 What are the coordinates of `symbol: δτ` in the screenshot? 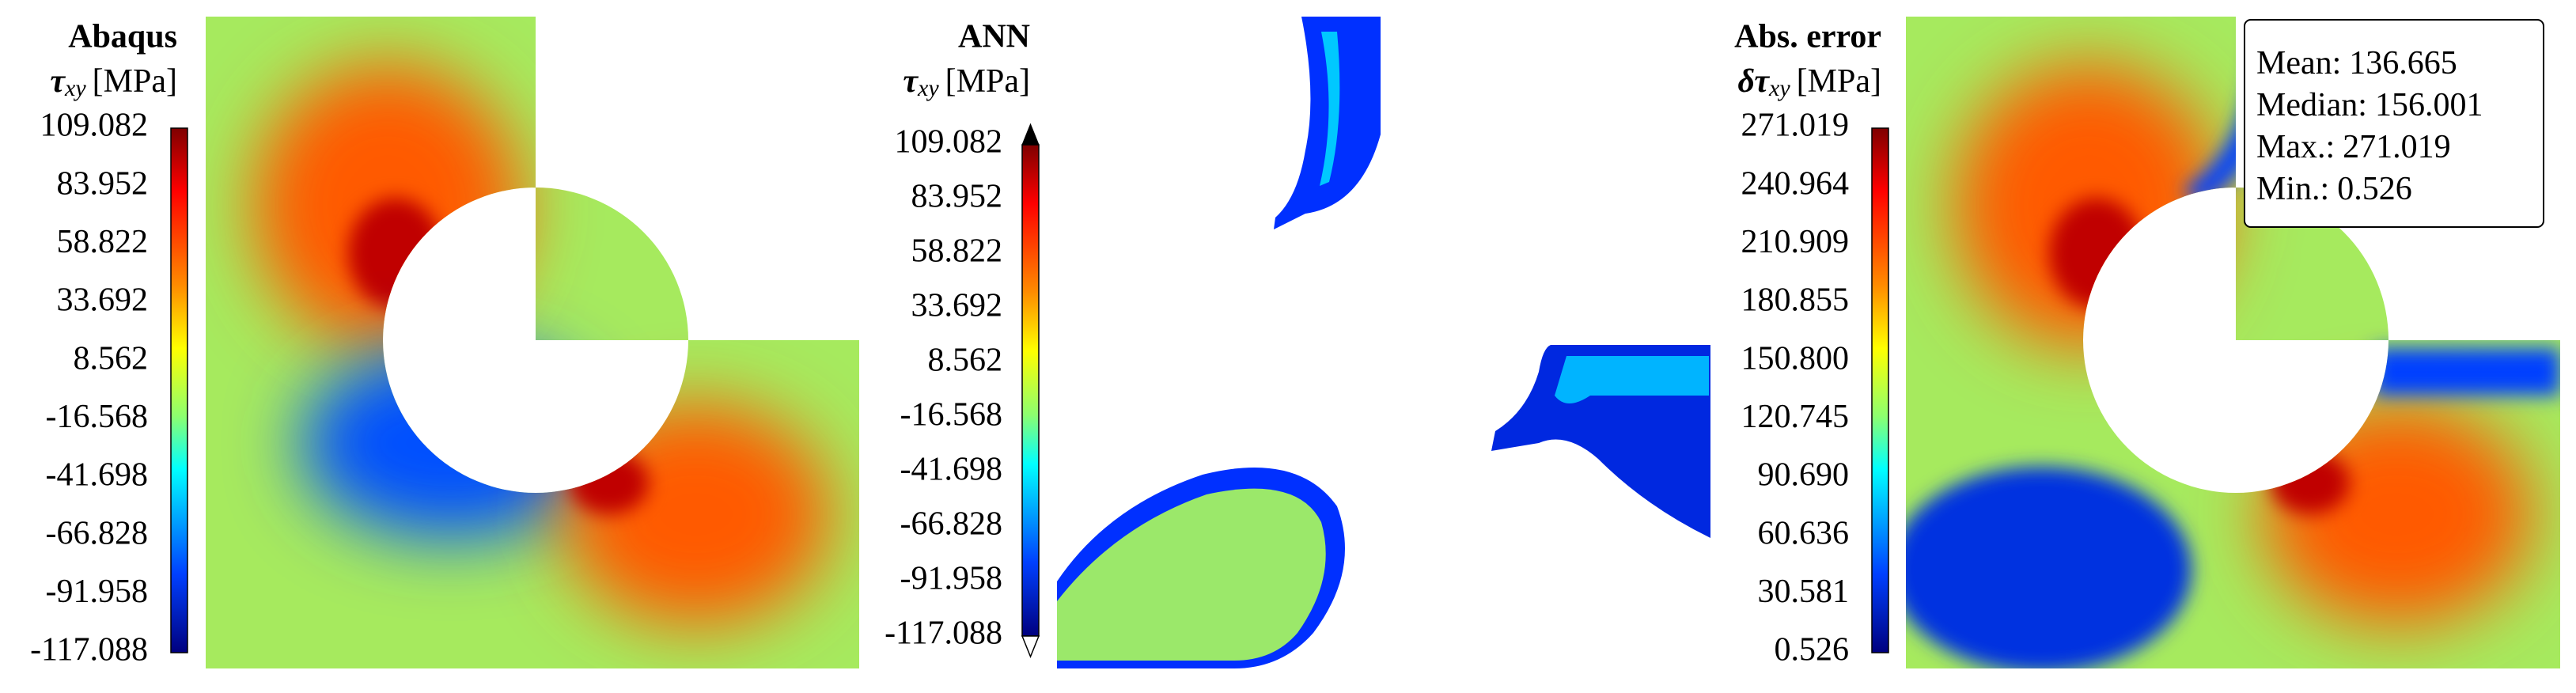 It's located at (1753, 82).